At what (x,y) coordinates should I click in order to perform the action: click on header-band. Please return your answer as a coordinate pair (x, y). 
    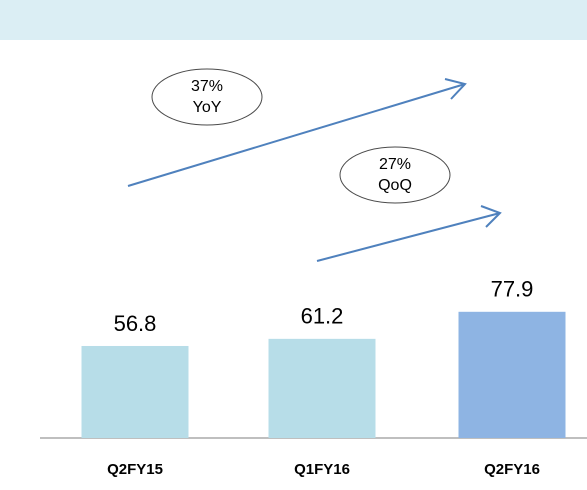
    Looking at the image, I should click on (293, 20).